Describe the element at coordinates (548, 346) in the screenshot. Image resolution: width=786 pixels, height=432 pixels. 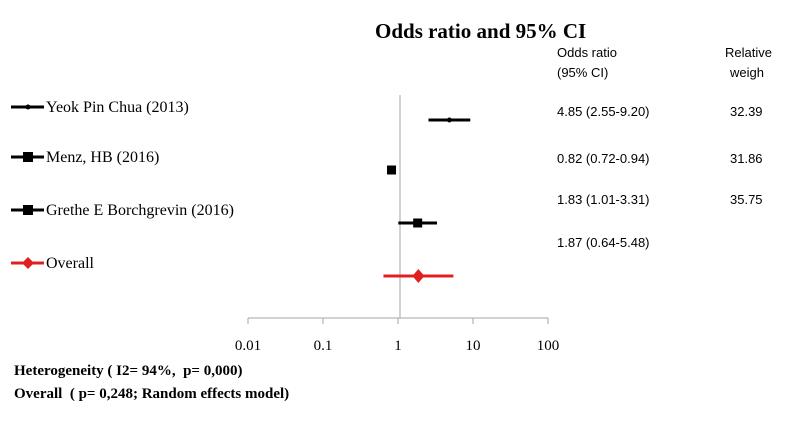
I see `x-tick-label: 100` at that location.